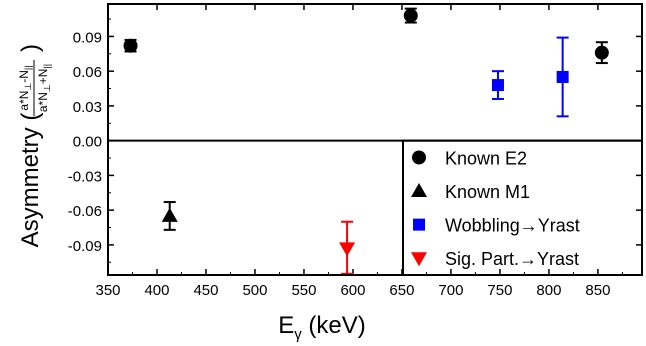  Describe the element at coordinates (44, 88) in the screenshot. I see `y-axis-fraction-denominator: a*N⊥+N||` at that location.